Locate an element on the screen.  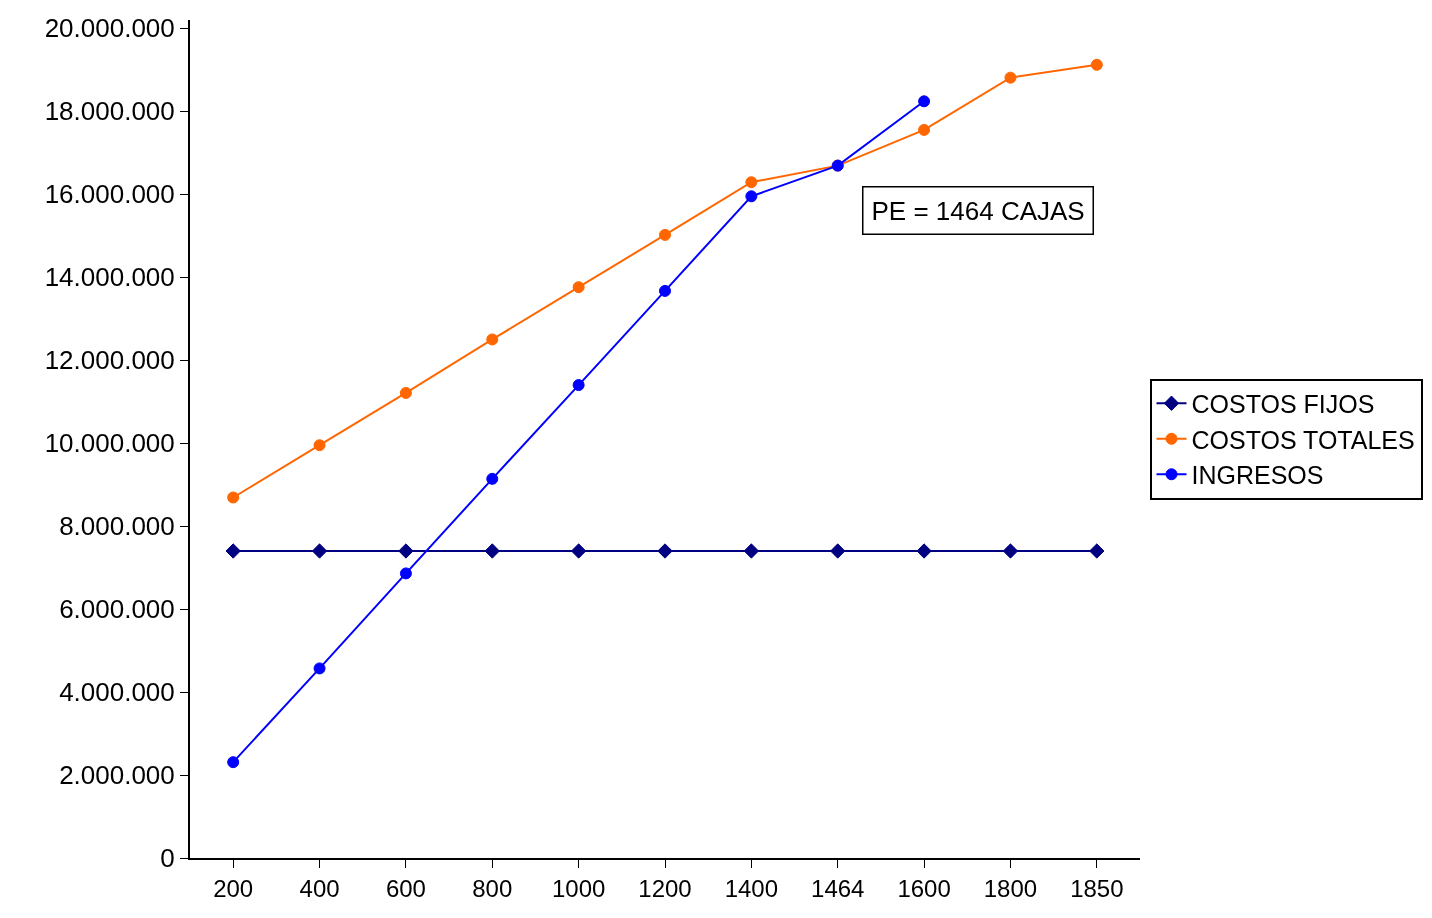
legend-label: COSTOS TOTALES is located at coordinates (1303, 439).